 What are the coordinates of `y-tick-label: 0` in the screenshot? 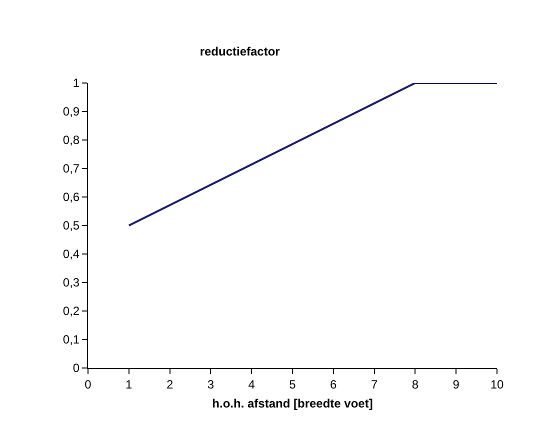 It's located at (76, 368).